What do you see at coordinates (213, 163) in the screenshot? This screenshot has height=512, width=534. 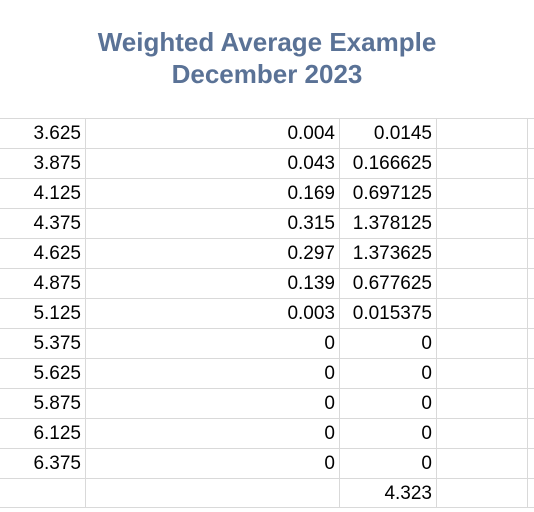 I see `cell-weight: 0.043` at bounding box center [213, 163].